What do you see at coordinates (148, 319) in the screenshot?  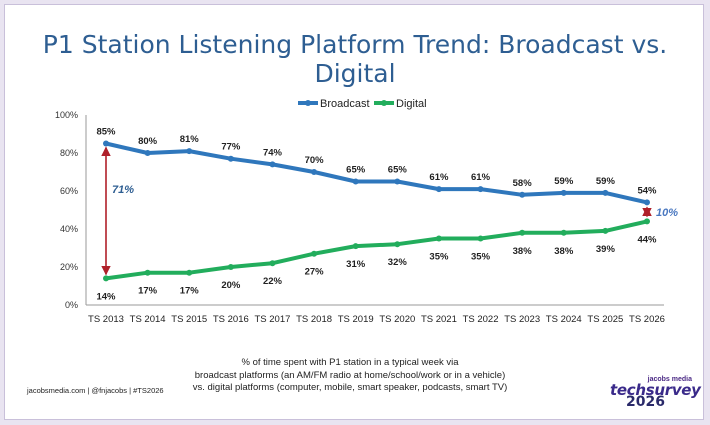 I see `x-tick-label: TS 2014` at bounding box center [148, 319].